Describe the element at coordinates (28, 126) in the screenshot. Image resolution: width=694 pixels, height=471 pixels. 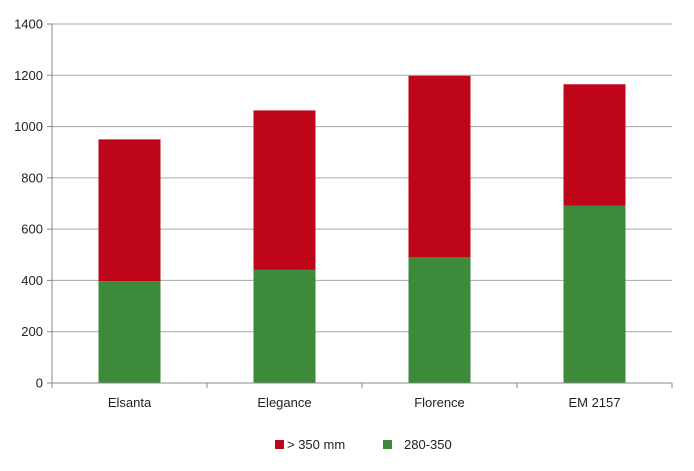
I see `y-tick-label: 1000` at that location.